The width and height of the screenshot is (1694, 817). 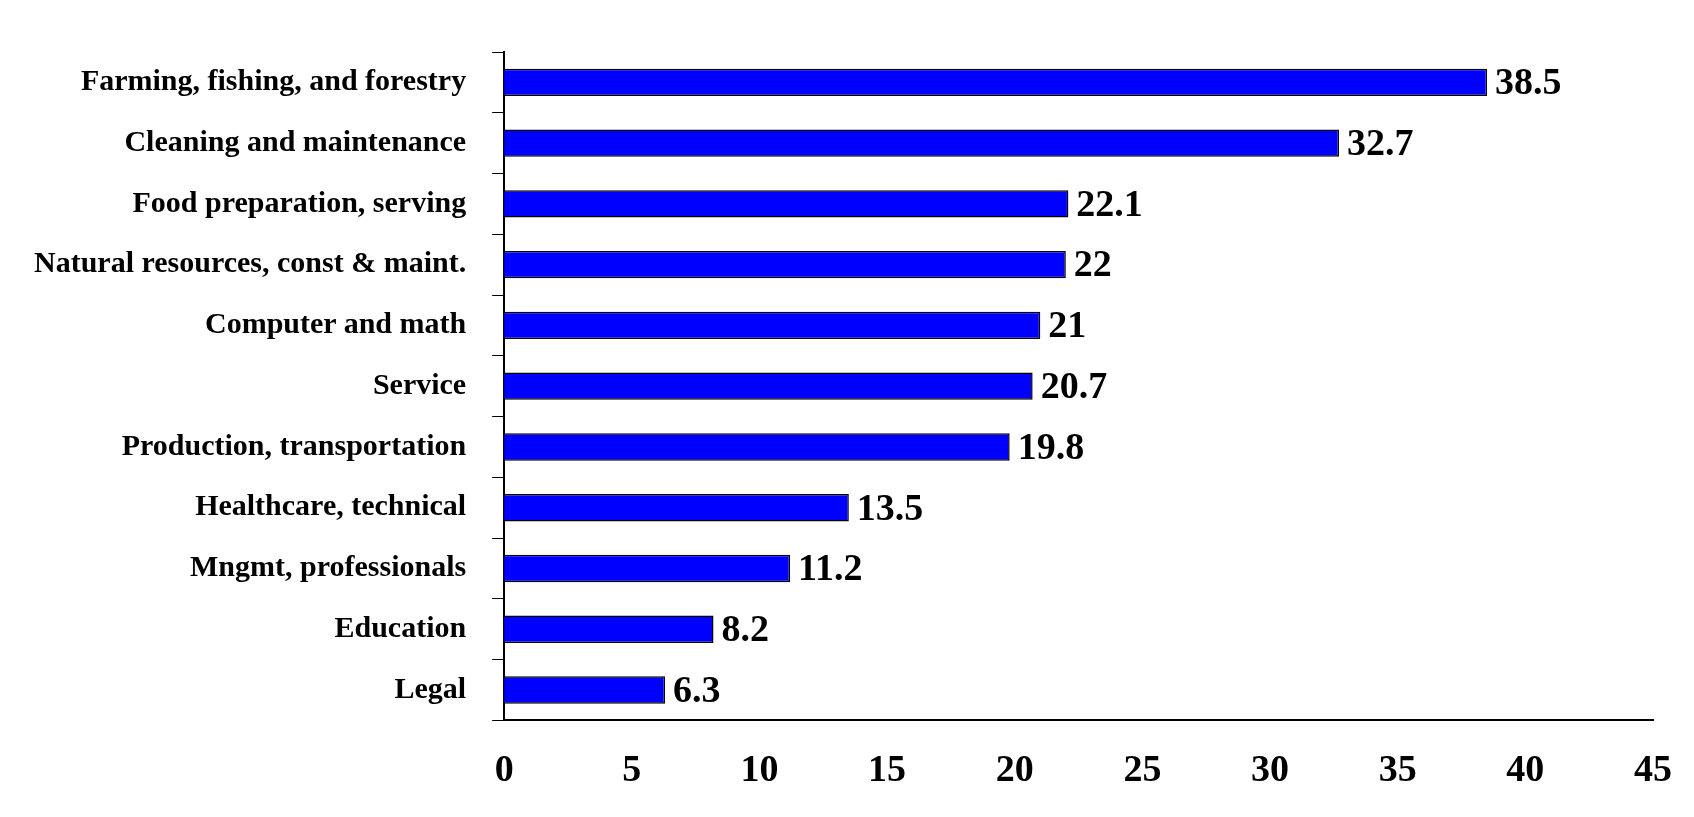 What do you see at coordinates (1109, 202) in the screenshot?
I see `data-label: 22.1` at bounding box center [1109, 202].